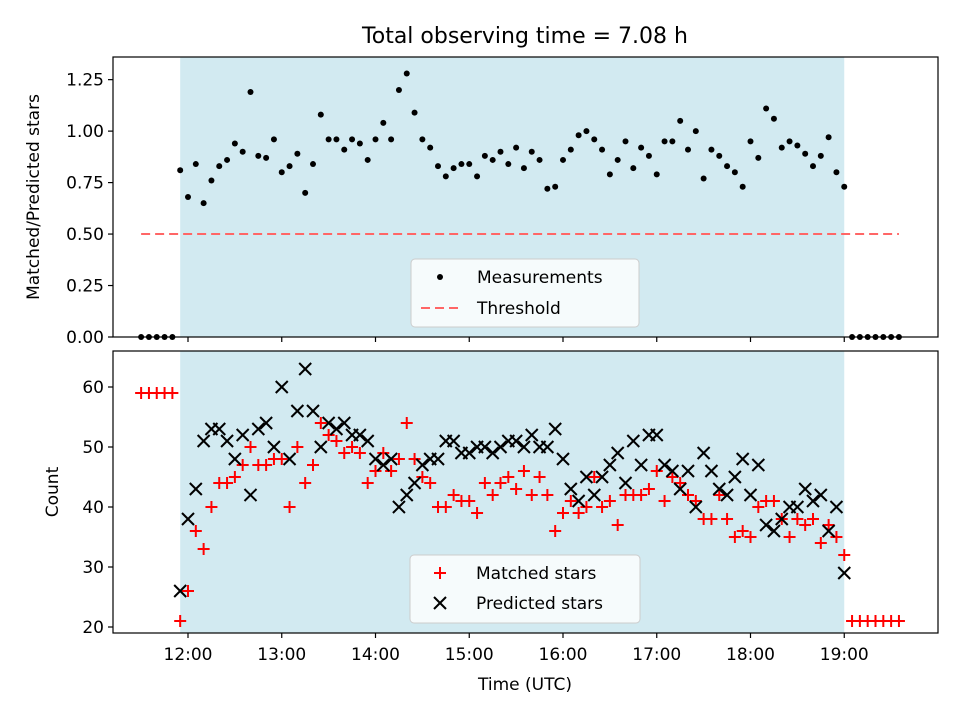  Describe the element at coordinates (93, 628) in the screenshot. I see `bottom-y-tick-label: 20` at that location.